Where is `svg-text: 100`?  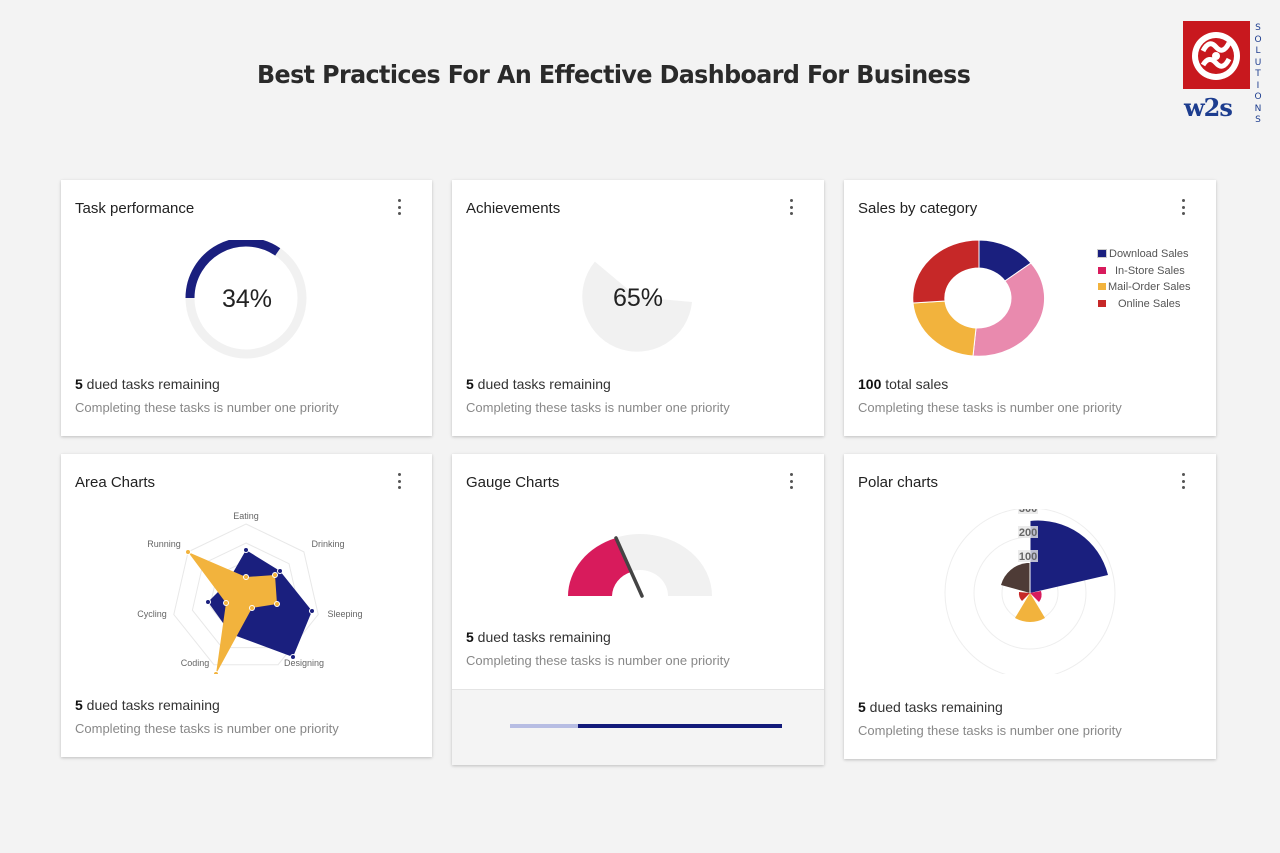
svg-text: 100 is located at coordinates (1028, 557).